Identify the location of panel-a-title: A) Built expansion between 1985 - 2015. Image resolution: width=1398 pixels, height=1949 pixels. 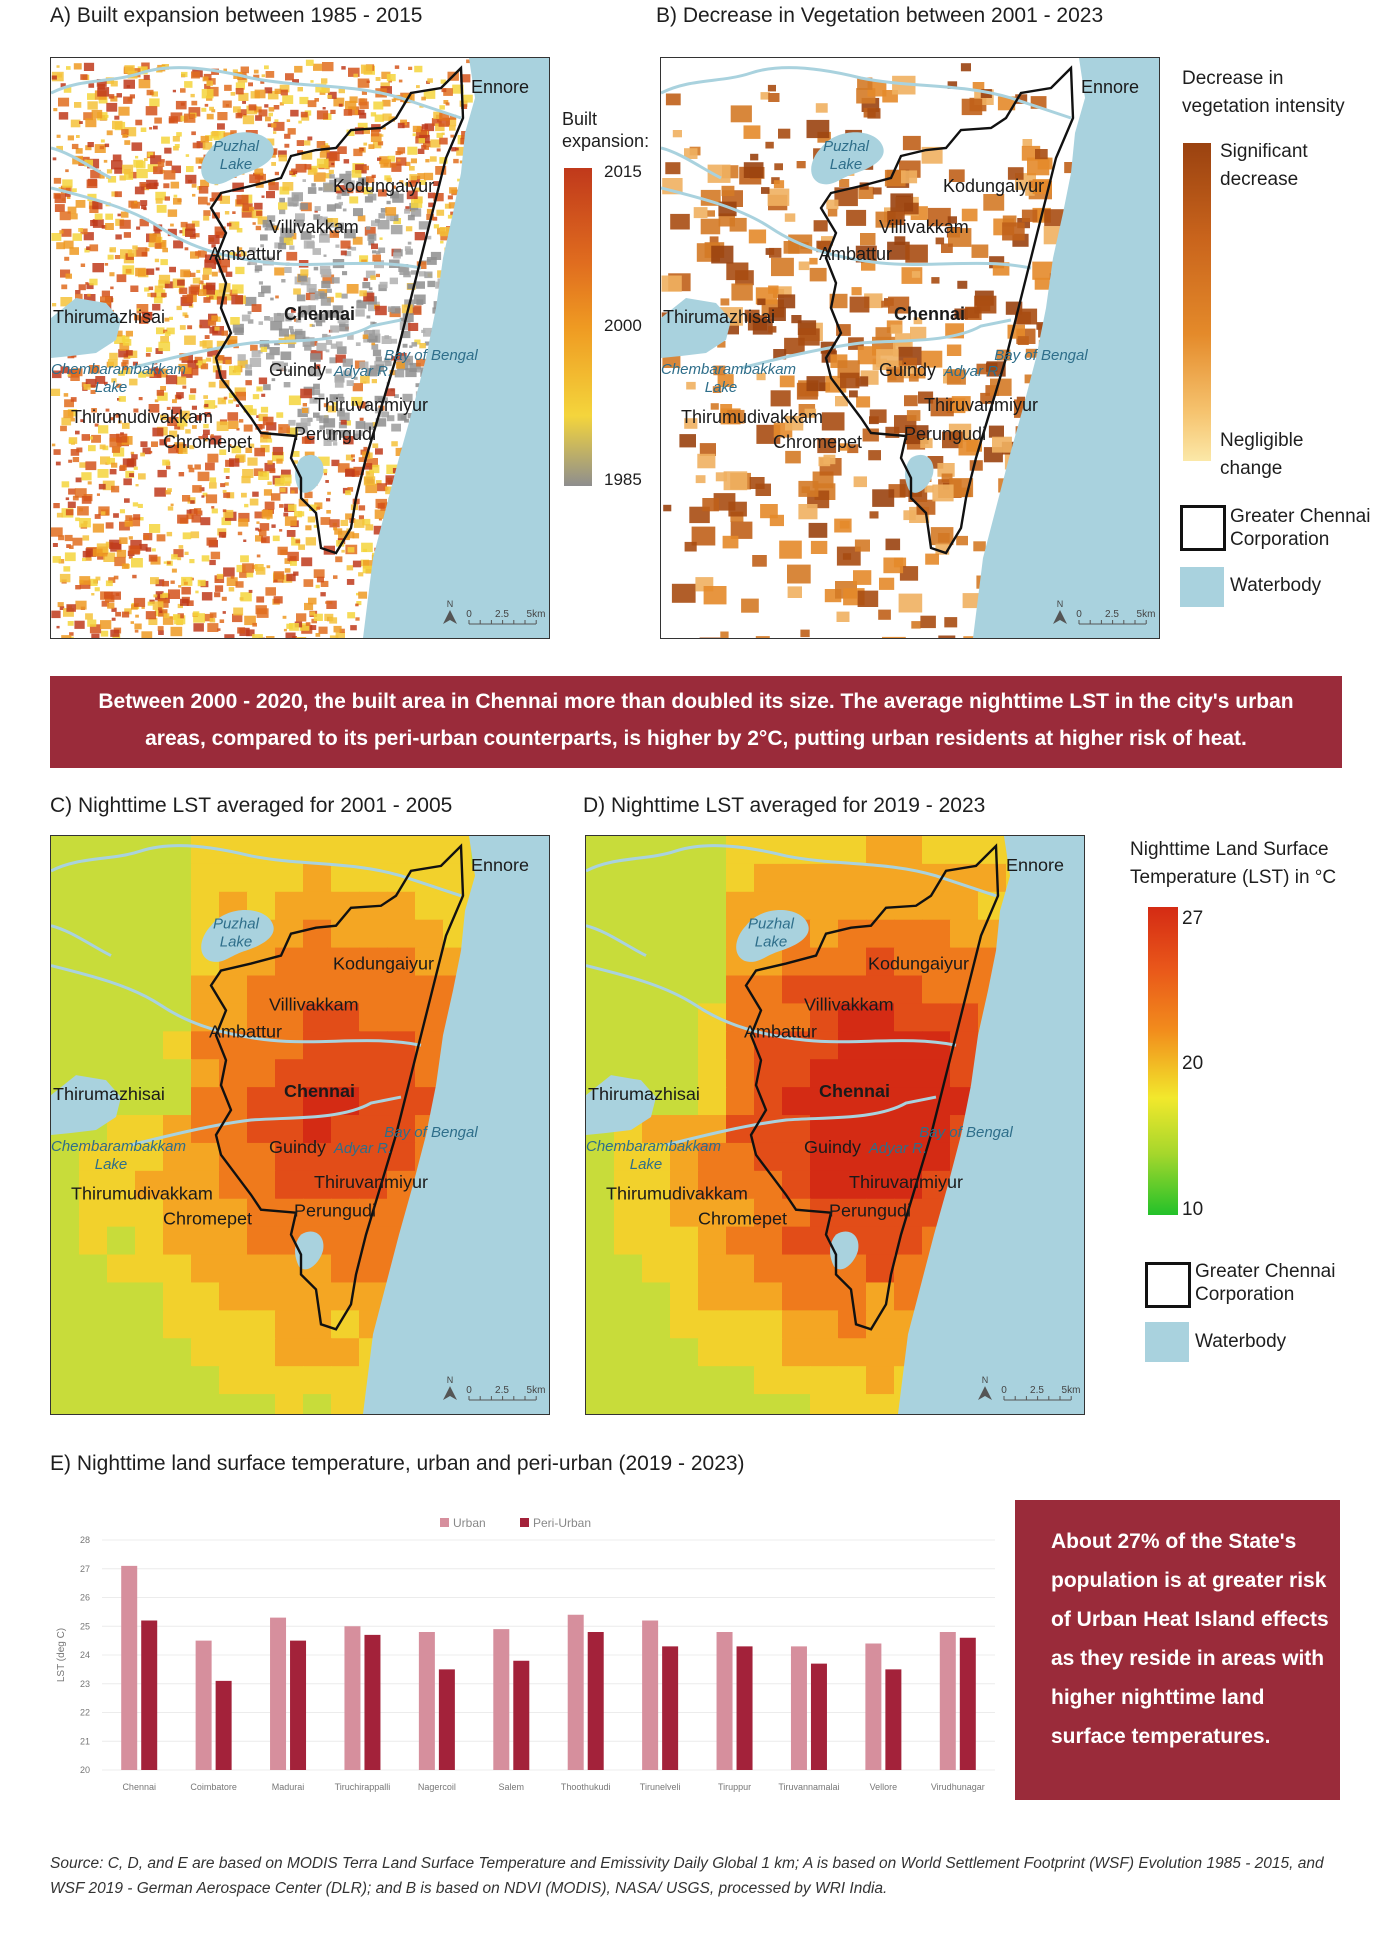
(236, 15).